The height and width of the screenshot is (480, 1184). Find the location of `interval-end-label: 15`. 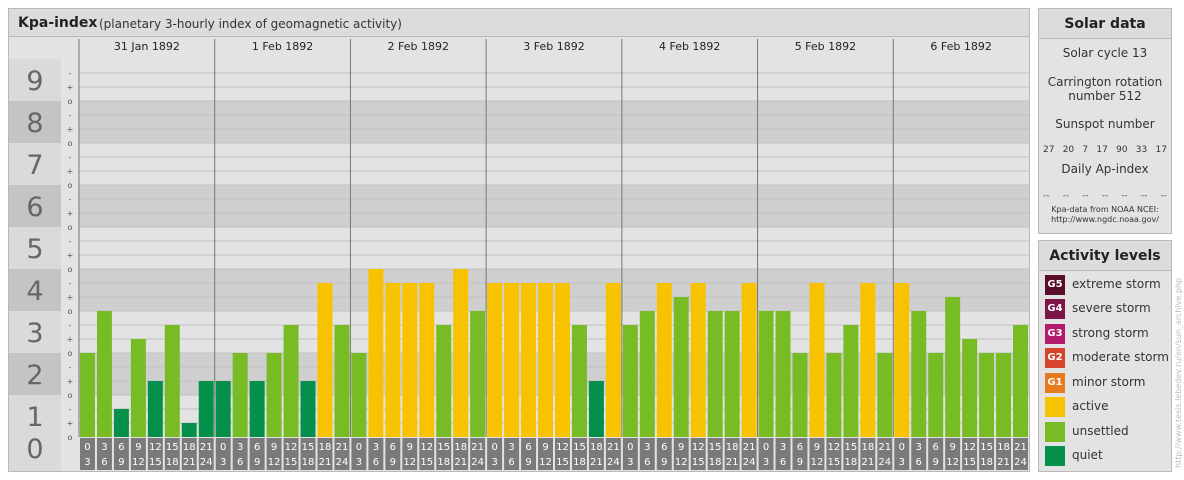

interval-end-label: 15 is located at coordinates (698, 462).